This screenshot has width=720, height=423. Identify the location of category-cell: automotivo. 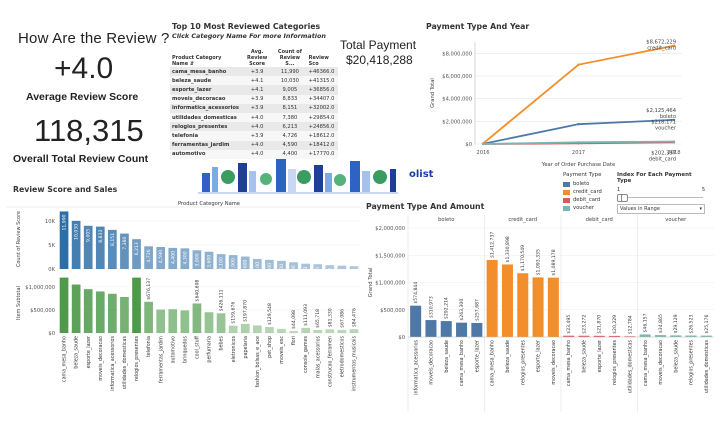
(206, 154).